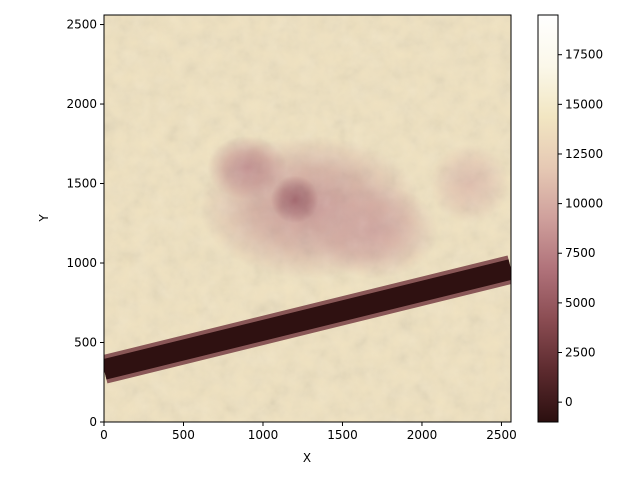 Image resolution: width=640 pixels, height=484 pixels. What do you see at coordinates (570, 218) in the screenshot?
I see `colorbar: 0 2500 5000 7500 10000 12500 15000 17500` at bounding box center [570, 218].